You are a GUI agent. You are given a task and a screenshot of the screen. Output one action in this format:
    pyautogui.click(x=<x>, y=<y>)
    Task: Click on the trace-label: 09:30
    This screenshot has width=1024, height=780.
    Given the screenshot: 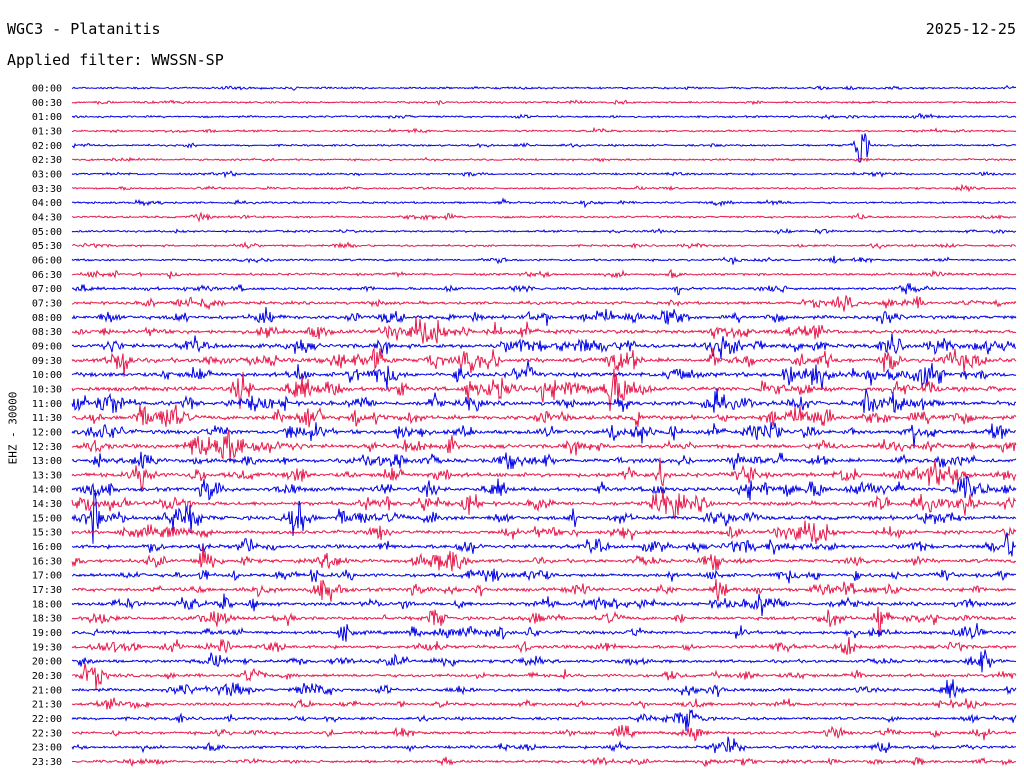 What is the action you would take?
    pyautogui.click(x=47, y=361)
    